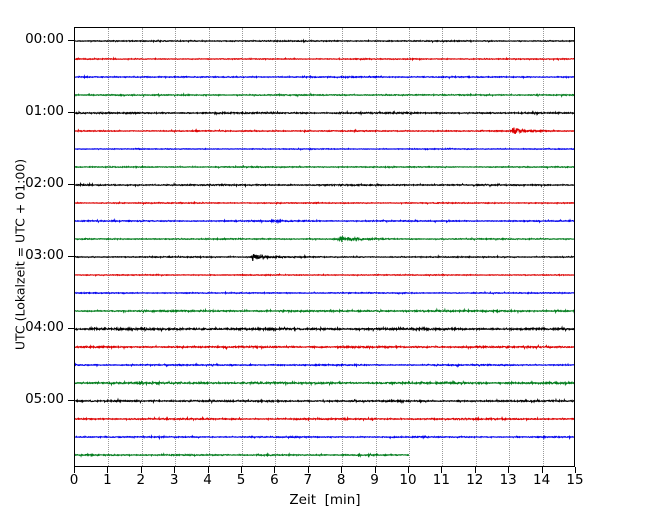  Describe the element at coordinates (207, 480) in the screenshot. I see `x-tick-label: 4` at that location.